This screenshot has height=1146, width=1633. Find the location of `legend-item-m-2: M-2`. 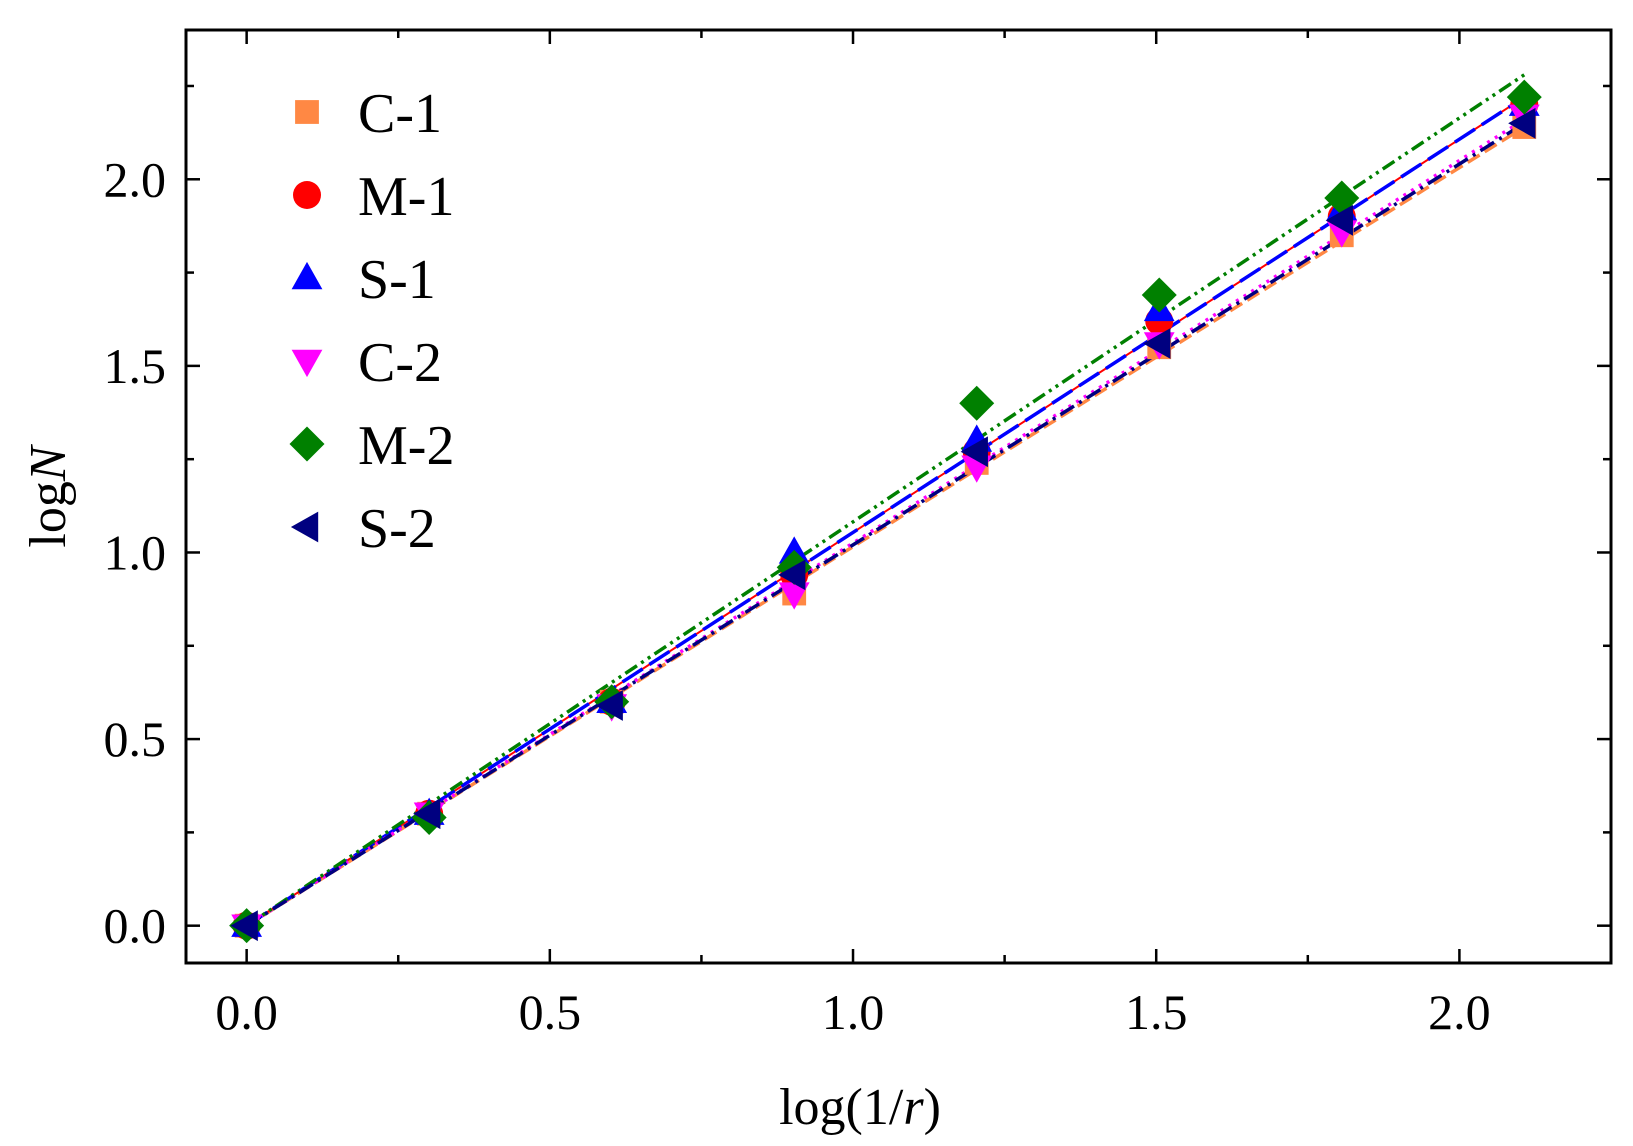

legend-item-m-2: M-2 is located at coordinates (371, 446).